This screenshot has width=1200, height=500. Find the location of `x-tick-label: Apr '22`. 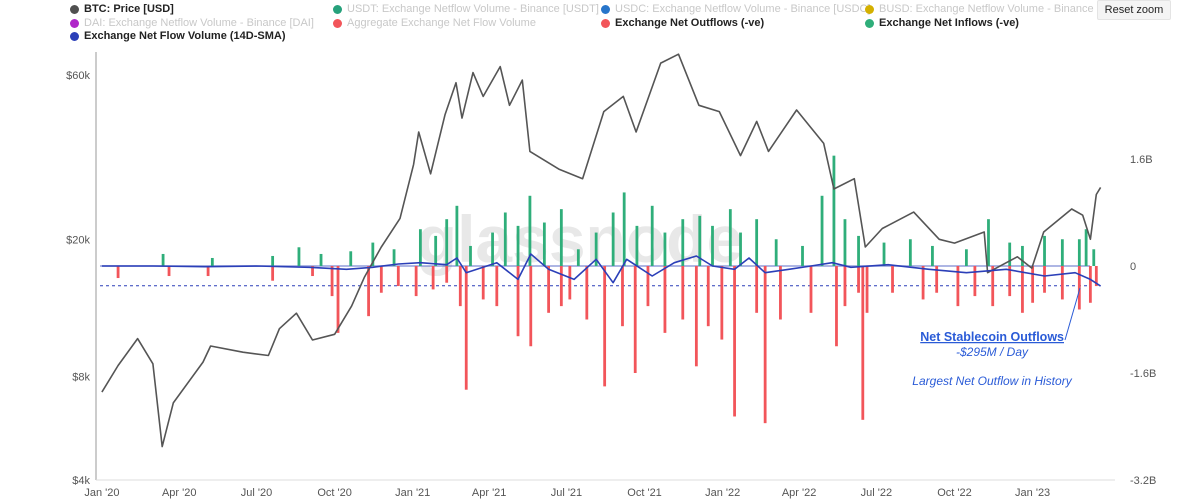

x-tick-label: Apr '22 is located at coordinates (799, 493).